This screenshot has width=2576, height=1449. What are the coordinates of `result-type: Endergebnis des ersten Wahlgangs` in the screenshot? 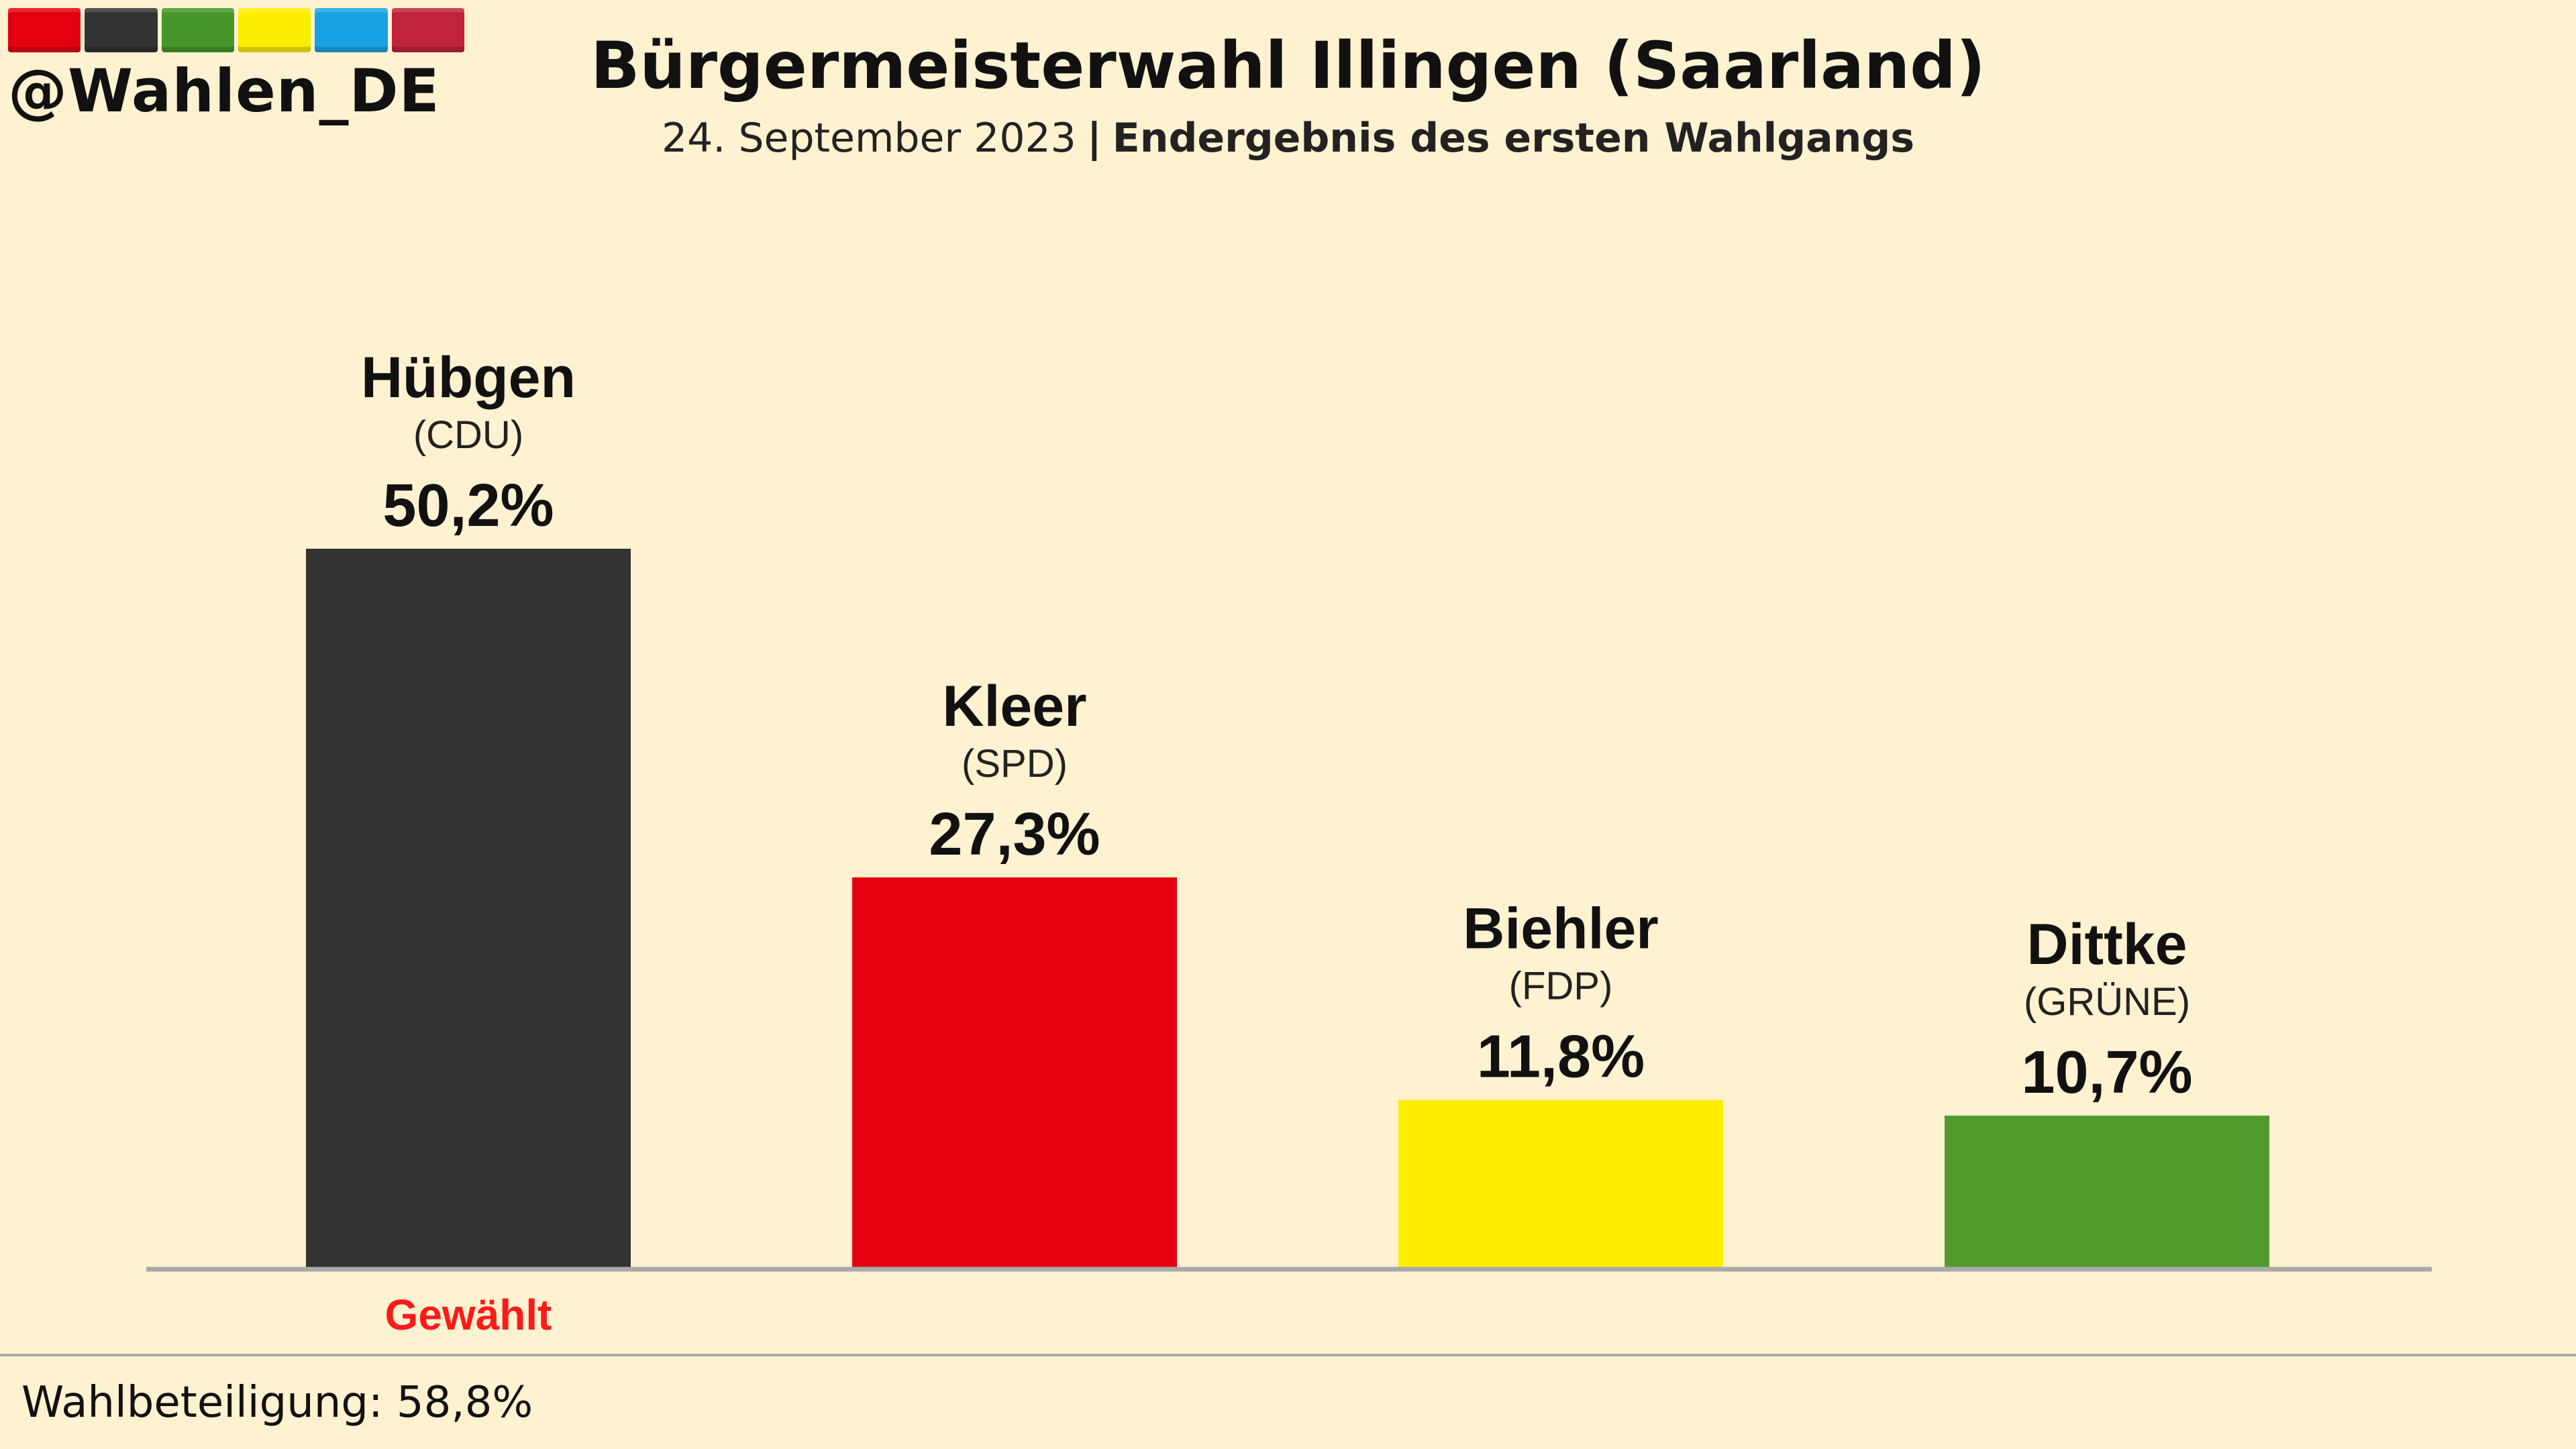 It's located at (1513, 138).